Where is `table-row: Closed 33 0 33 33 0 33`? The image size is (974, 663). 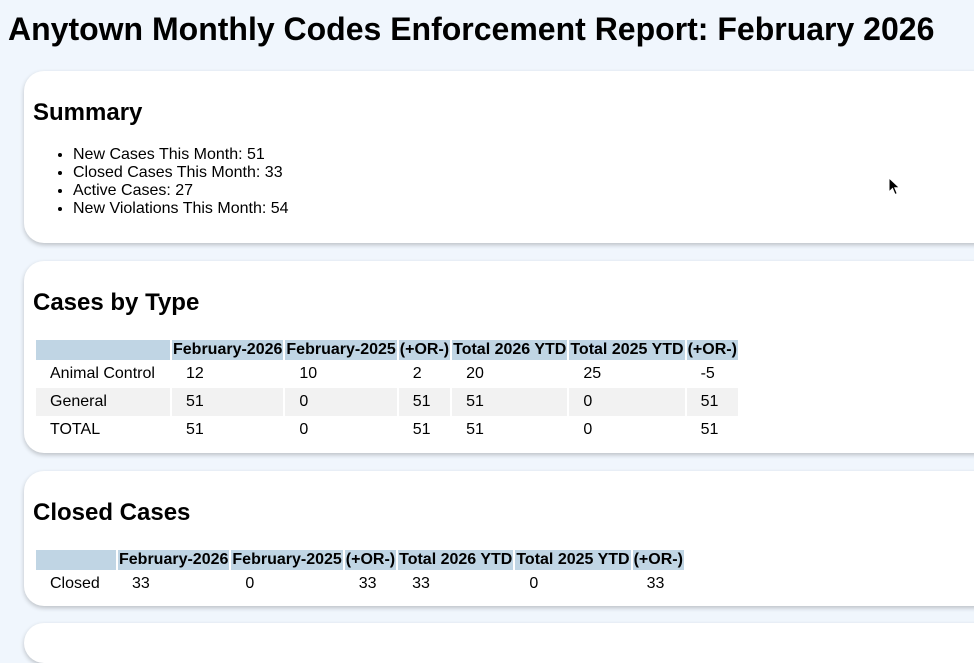
table-row: Closed 33 0 33 33 0 33 is located at coordinates (360, 584).